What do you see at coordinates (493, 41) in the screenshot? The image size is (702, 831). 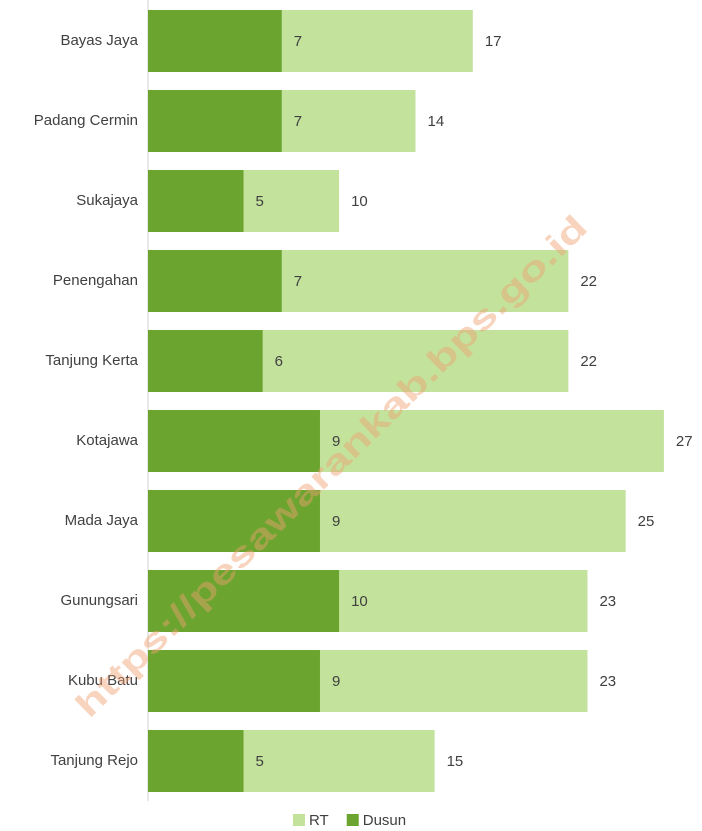 I see `data-label: 17` at bounding box center [493, 41].